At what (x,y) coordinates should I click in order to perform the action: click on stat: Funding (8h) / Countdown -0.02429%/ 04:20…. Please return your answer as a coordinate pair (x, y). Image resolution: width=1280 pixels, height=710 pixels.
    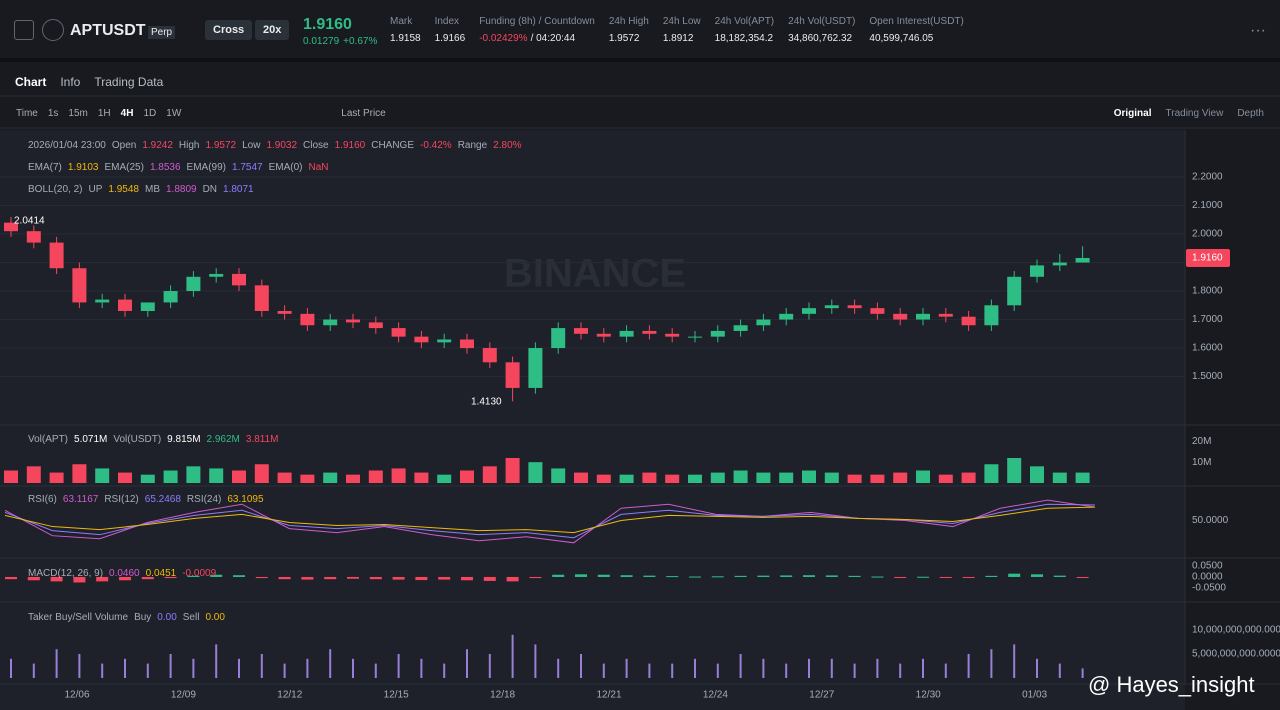
    Looking at the image, I should click on (537, 30).